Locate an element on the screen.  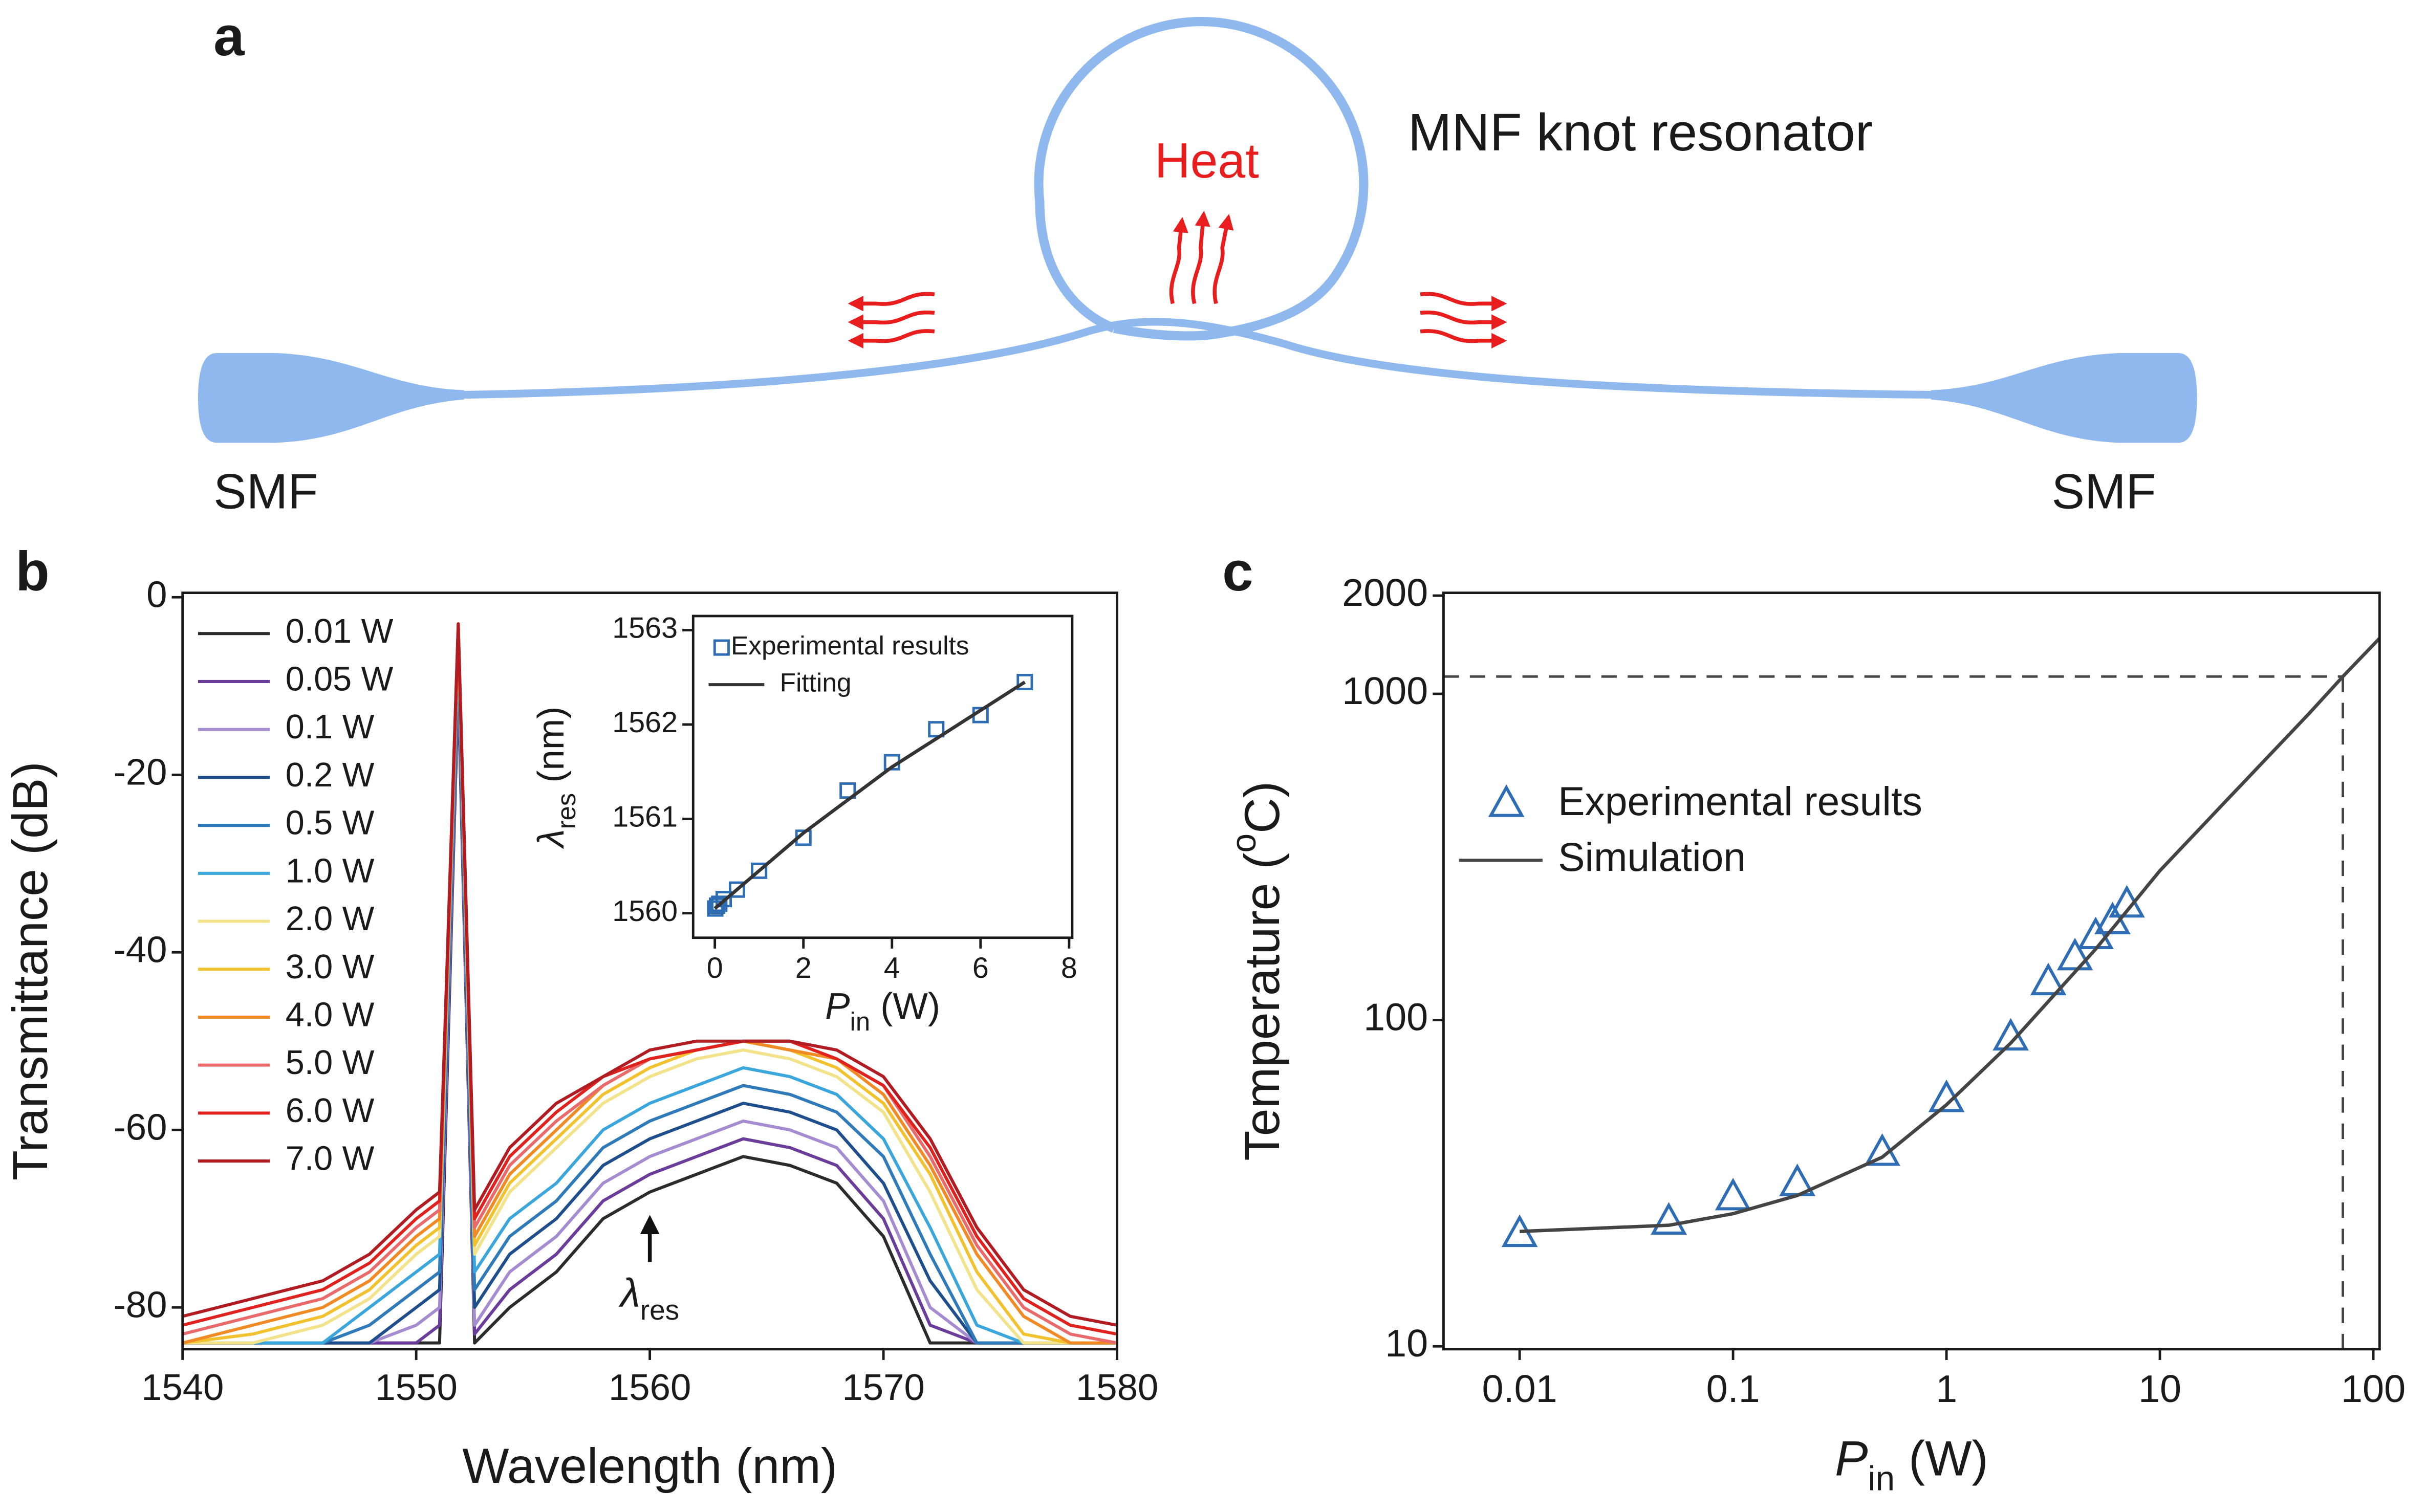
y-axis-label-part: C) is located at coordinates (1262, 807).